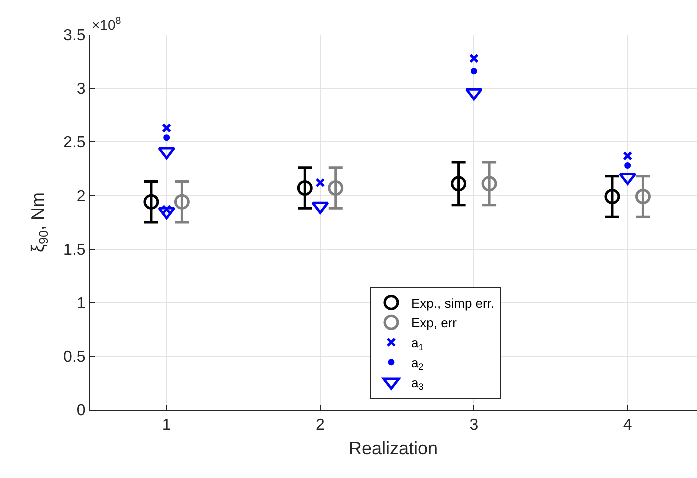 Image resolution: width=697 pixels, height=478 pixels. Describe the element at coordinates (474, 425) in the screenshot. I see `x-tick-label: 3` at that location.